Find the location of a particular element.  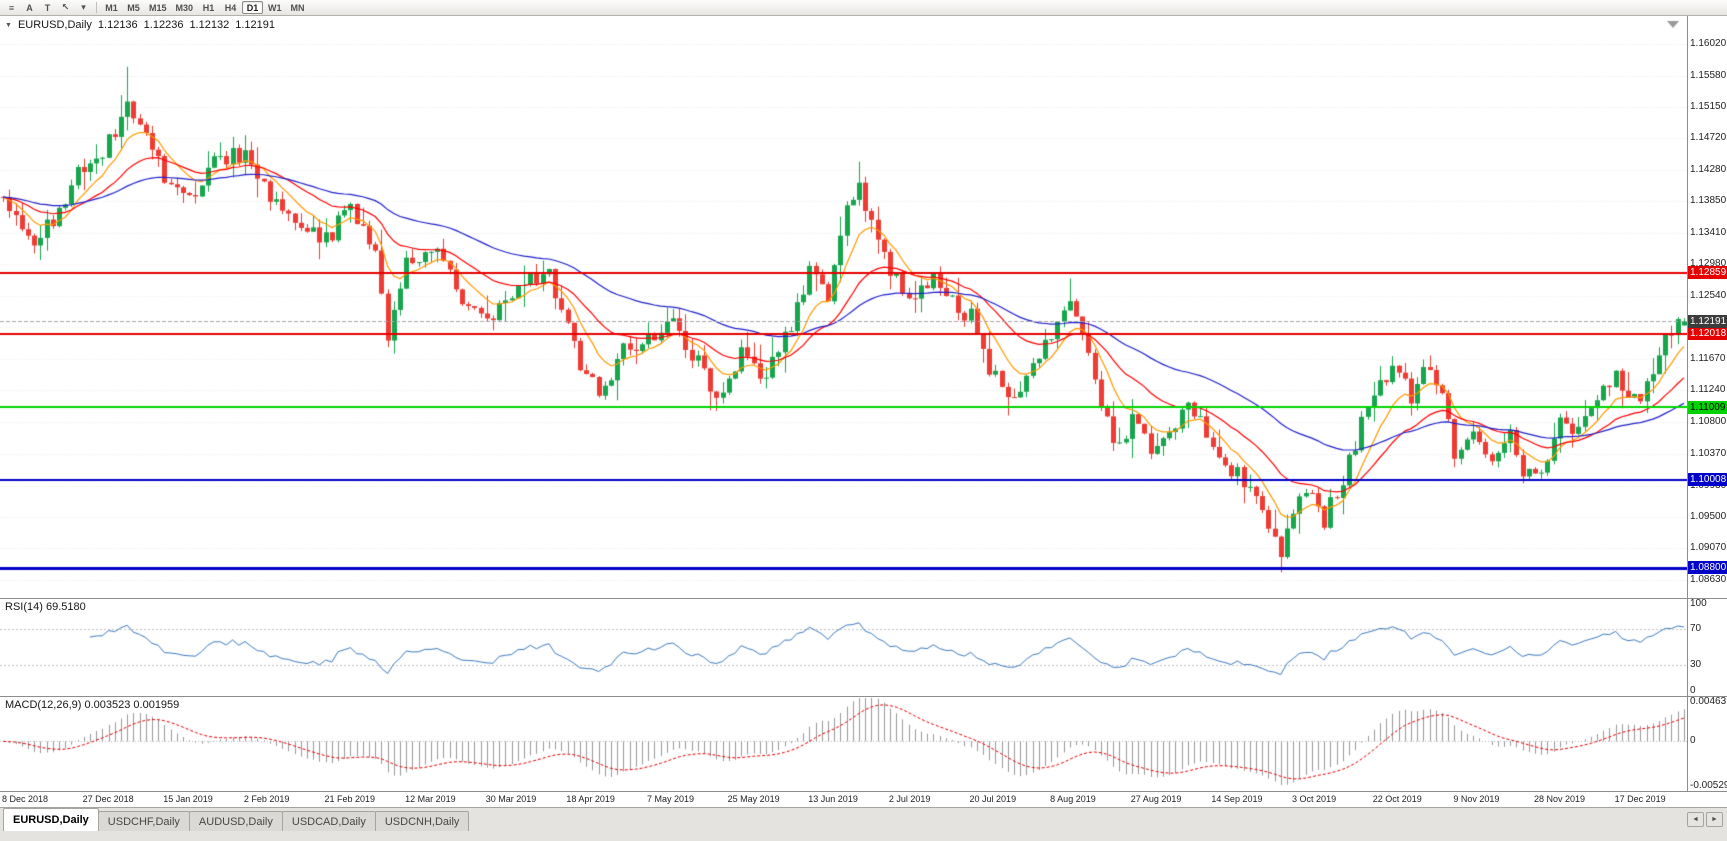

chart-tab-usdcnh: USDCNH,Daily is located at coordinates (422, 821).